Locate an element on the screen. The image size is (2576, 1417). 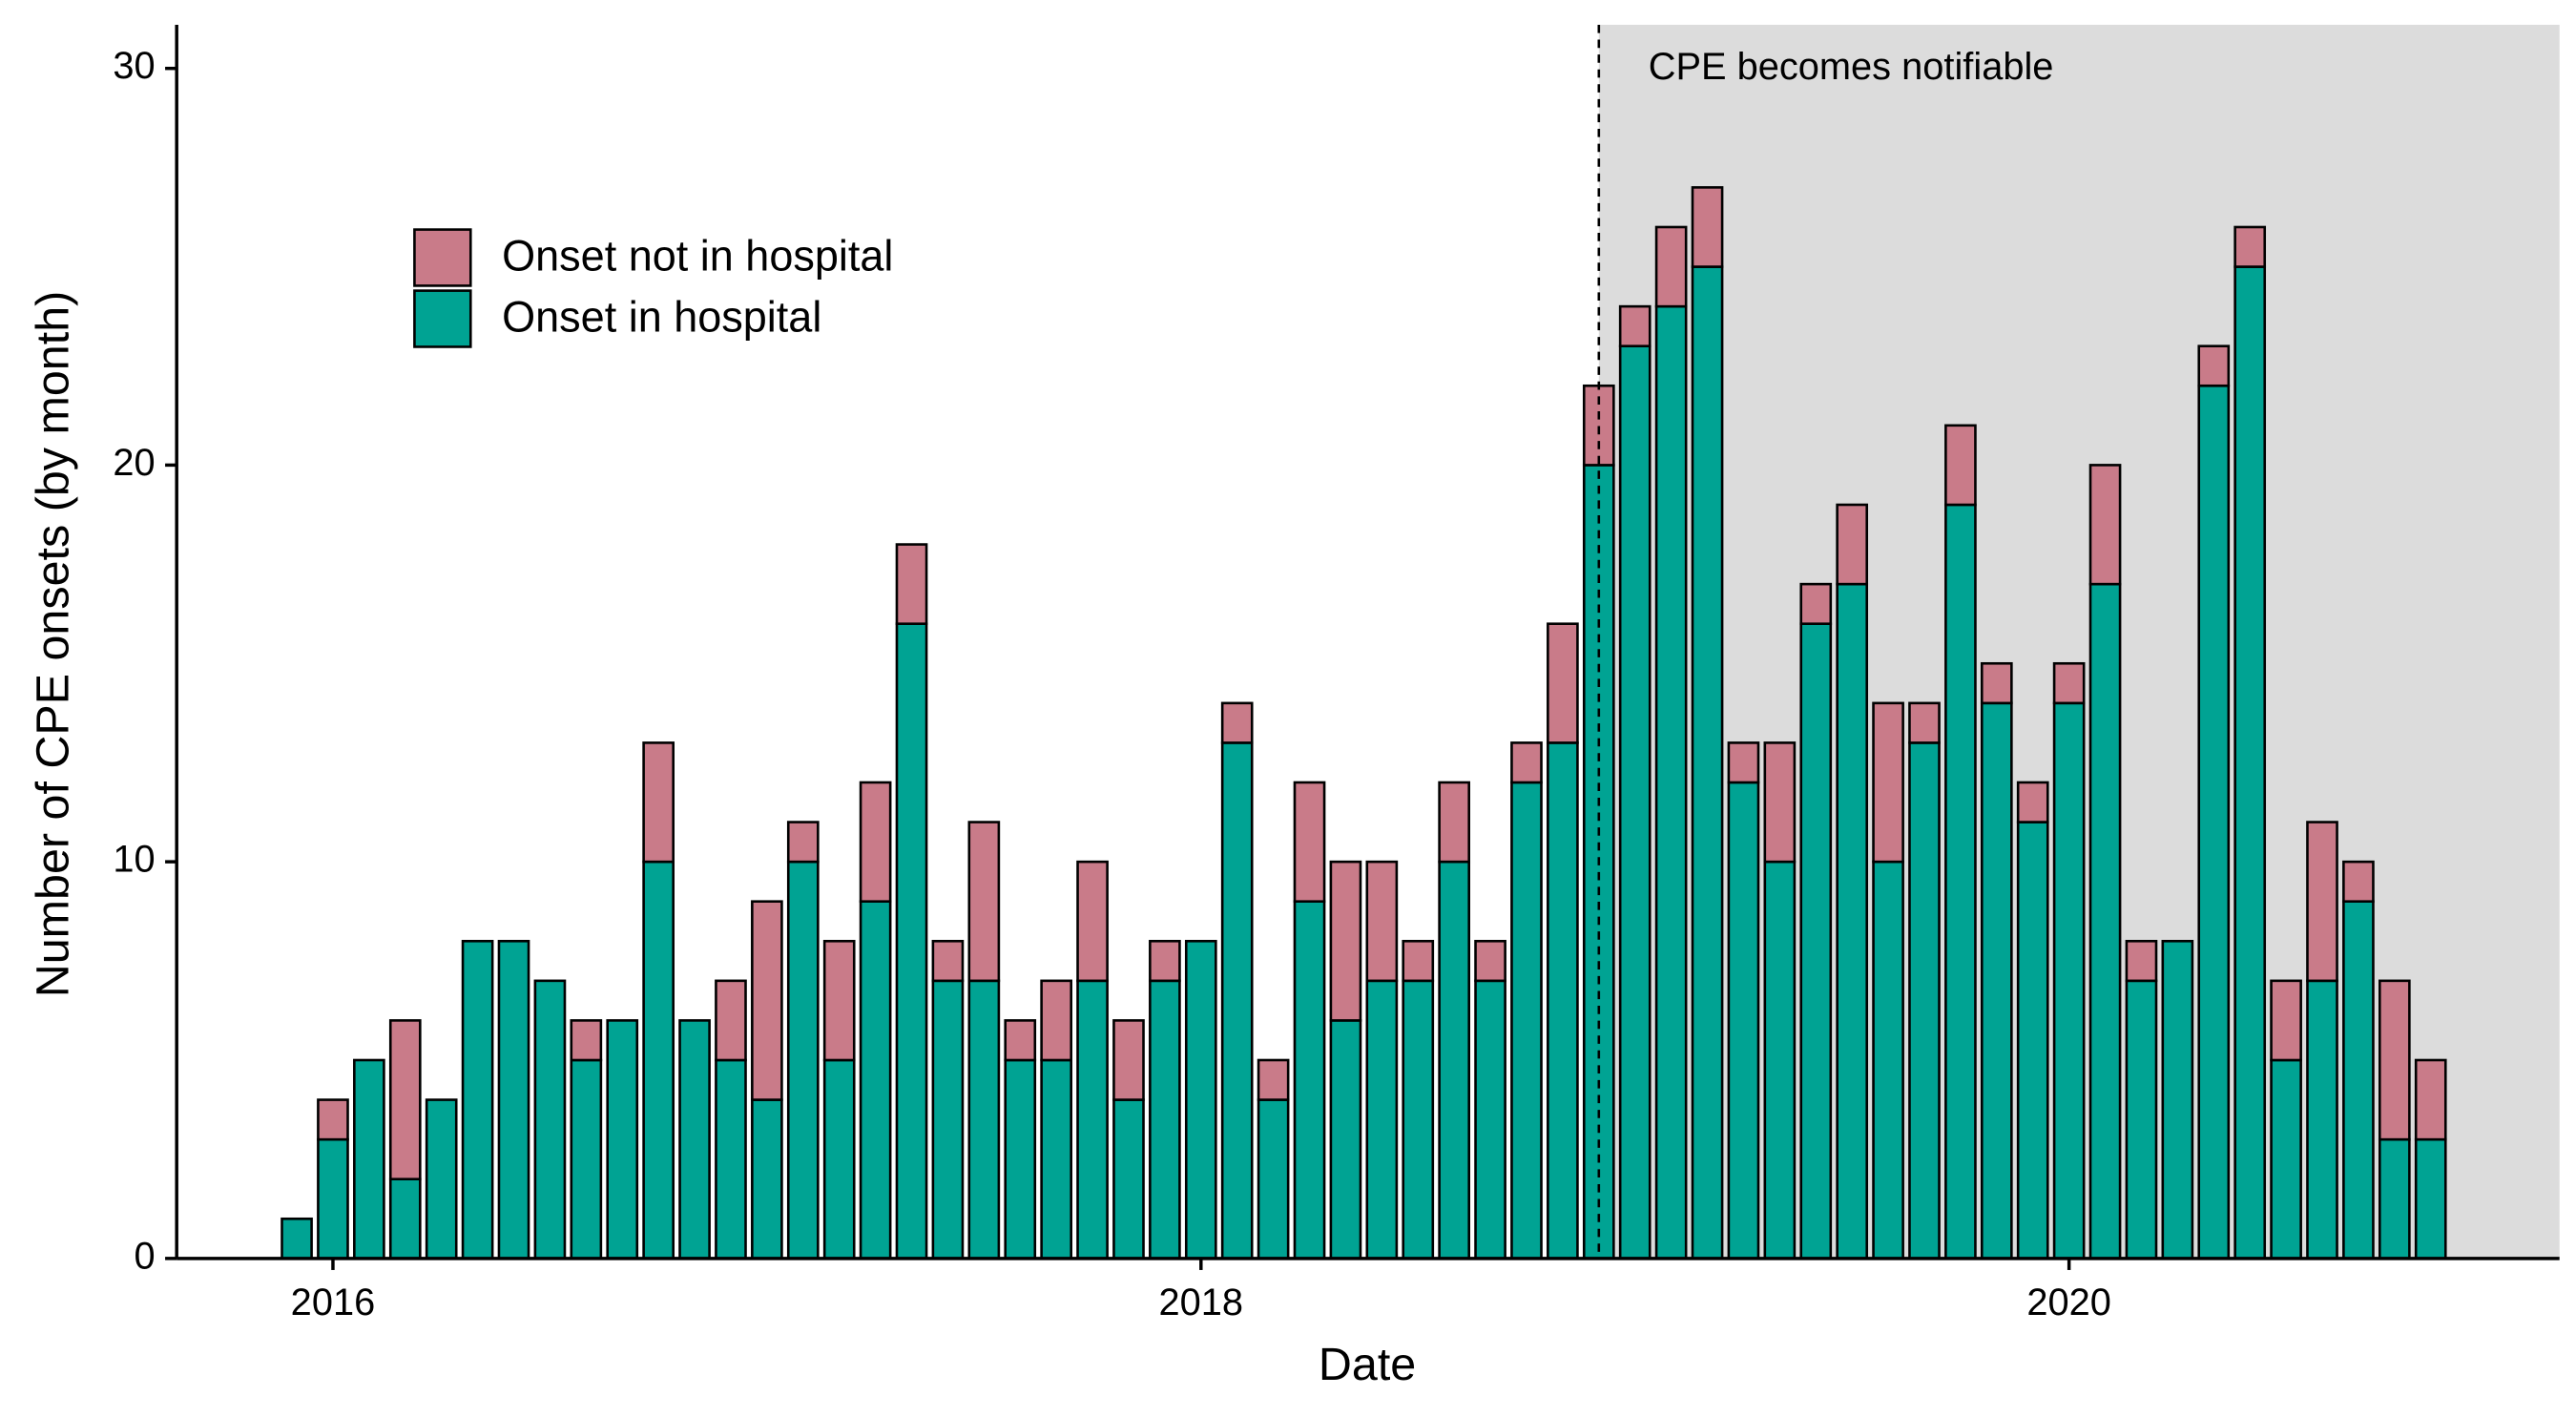
legend-label: Onset in hospital is located at coordinates (661, 317).